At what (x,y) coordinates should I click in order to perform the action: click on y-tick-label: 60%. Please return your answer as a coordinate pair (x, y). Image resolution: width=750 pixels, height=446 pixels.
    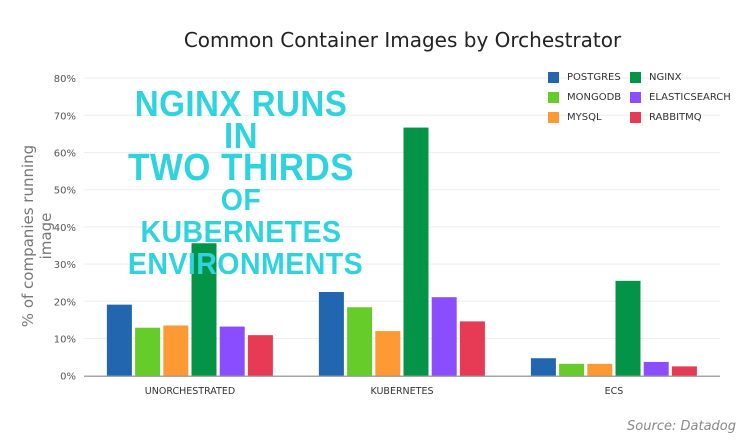
    Looking at the image, I should click on (65, 154).